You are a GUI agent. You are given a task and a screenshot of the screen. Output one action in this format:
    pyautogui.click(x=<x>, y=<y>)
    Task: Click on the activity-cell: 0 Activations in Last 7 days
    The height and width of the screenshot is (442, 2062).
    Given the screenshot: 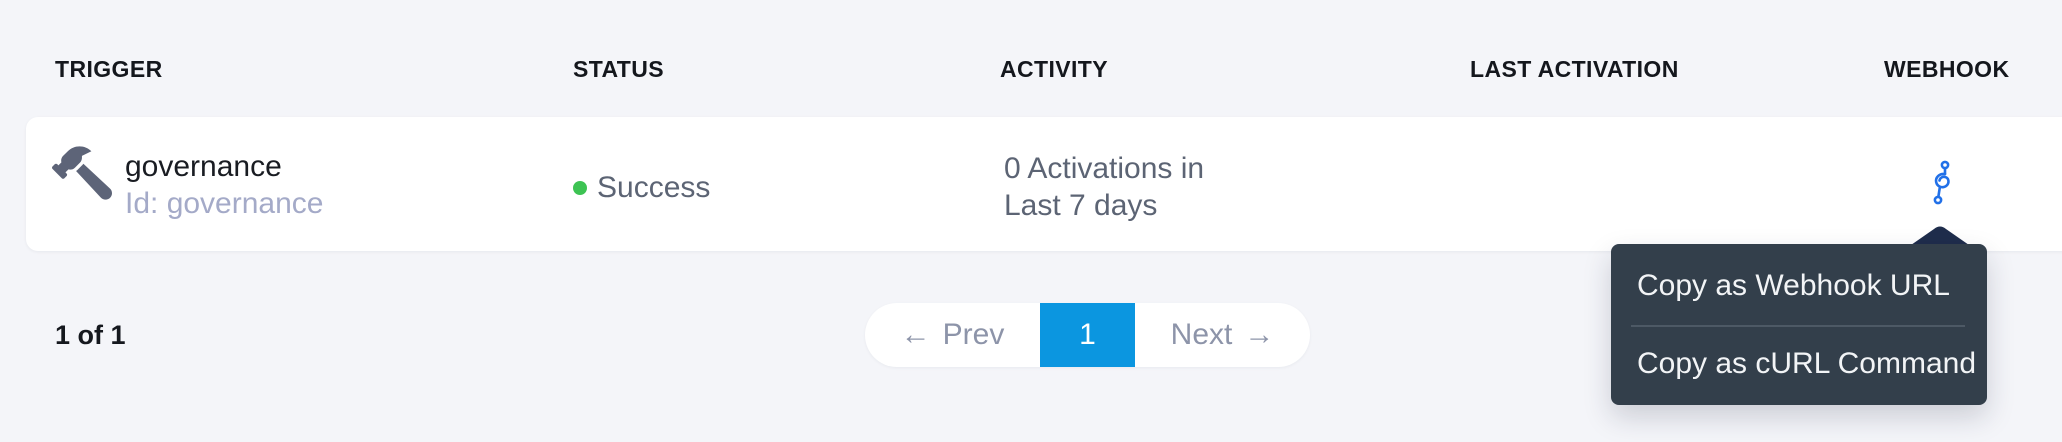 What is the action you would take?
    pyautogui.click(x=1104, y=187)
    